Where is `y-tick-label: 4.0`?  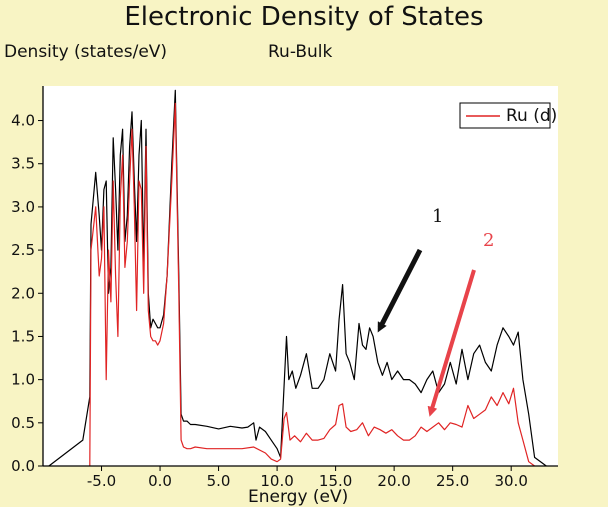
y-tick-label: 4.0 is located at coordinates (23, 121).